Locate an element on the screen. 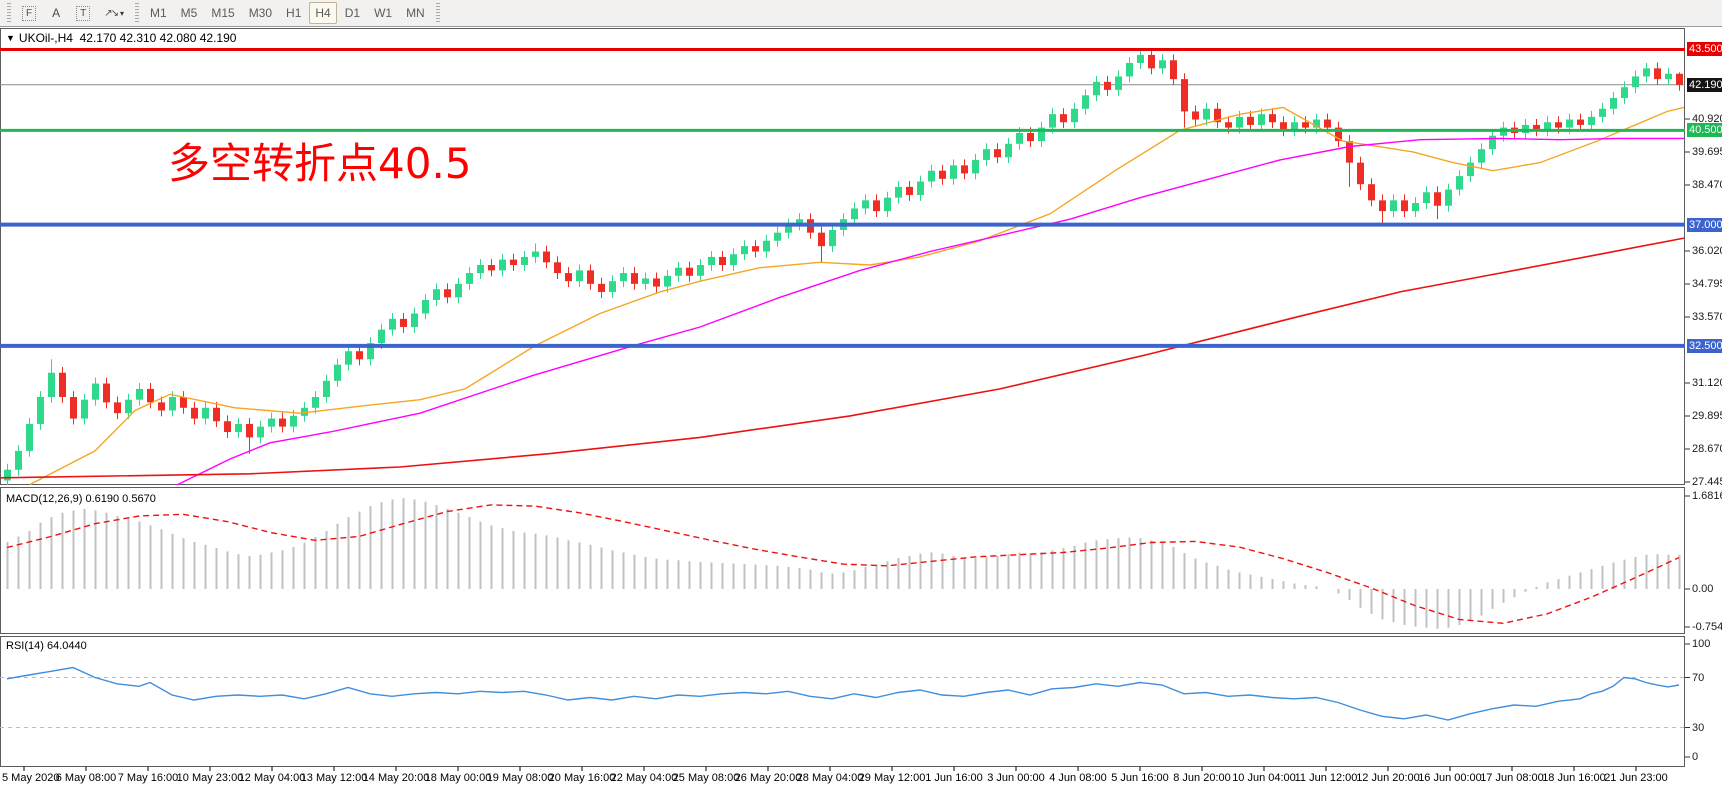 The height and width of the screenshot is (794, 1722). timeframe-button-w1: W1 is located at coordinates (383, 13).